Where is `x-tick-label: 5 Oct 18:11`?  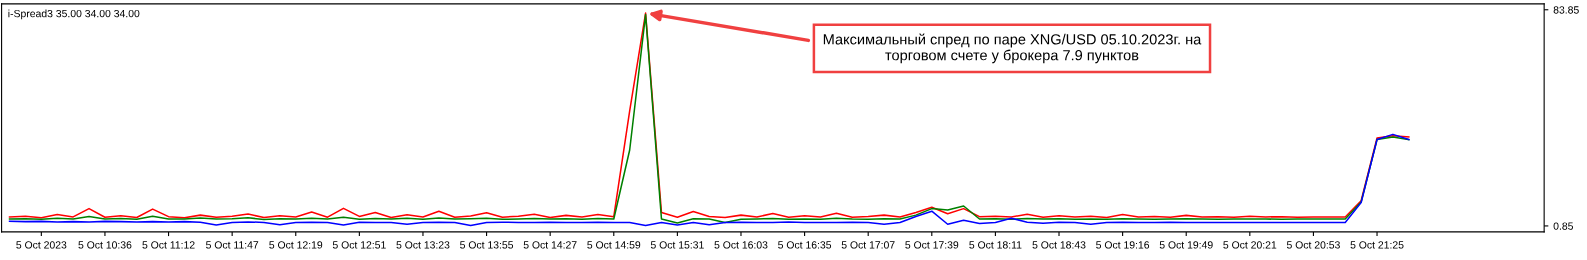
x-tick-label: 5 Oct 18:11 is located at coordinates (995, 245).